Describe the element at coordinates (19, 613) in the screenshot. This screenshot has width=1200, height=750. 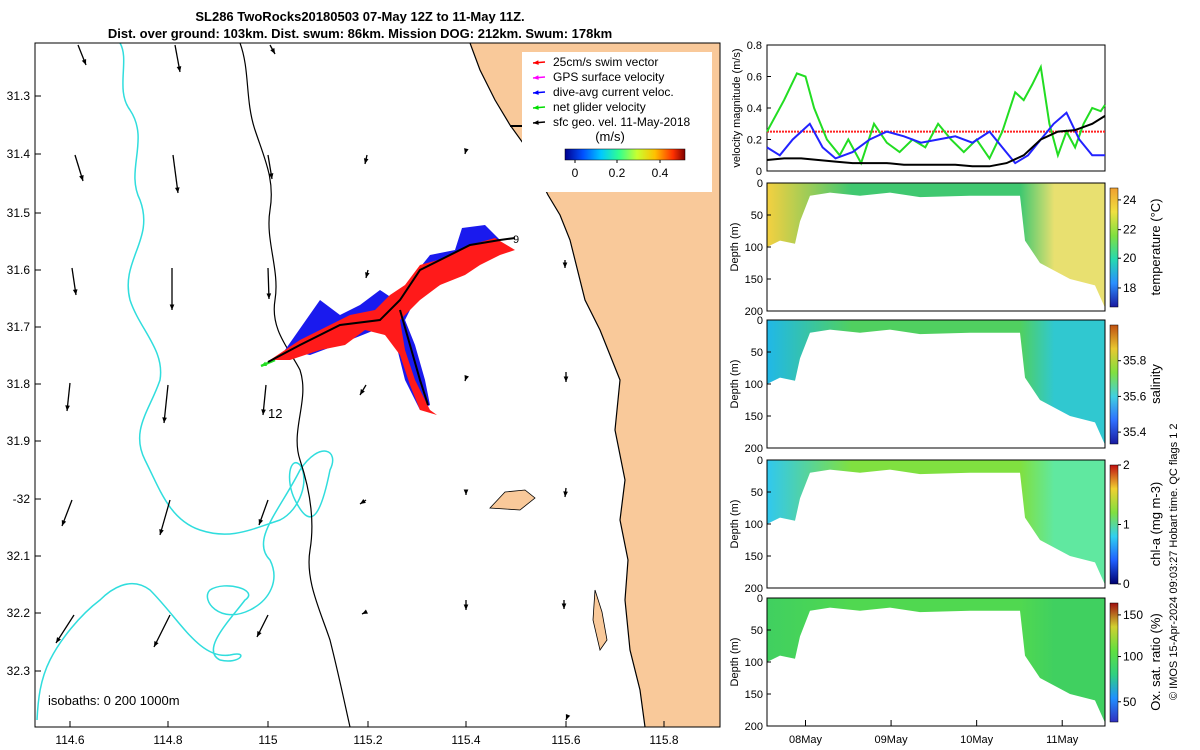
I see `lat-tick-label: 32.2` at that location.